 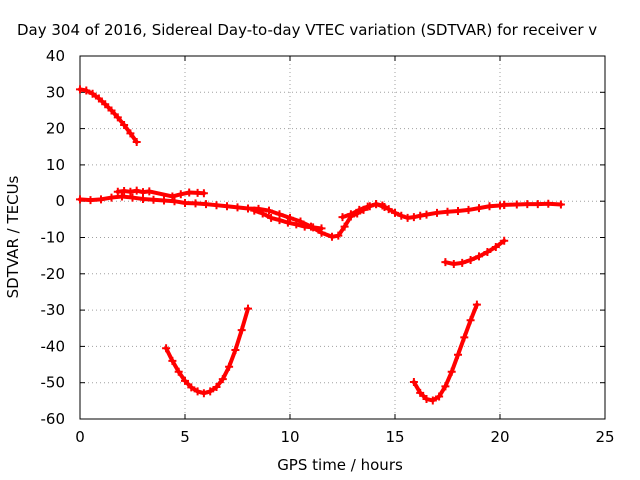 I want to click on y-axis-label: SDTVAR / TECUs, so click(x=13, y=236).